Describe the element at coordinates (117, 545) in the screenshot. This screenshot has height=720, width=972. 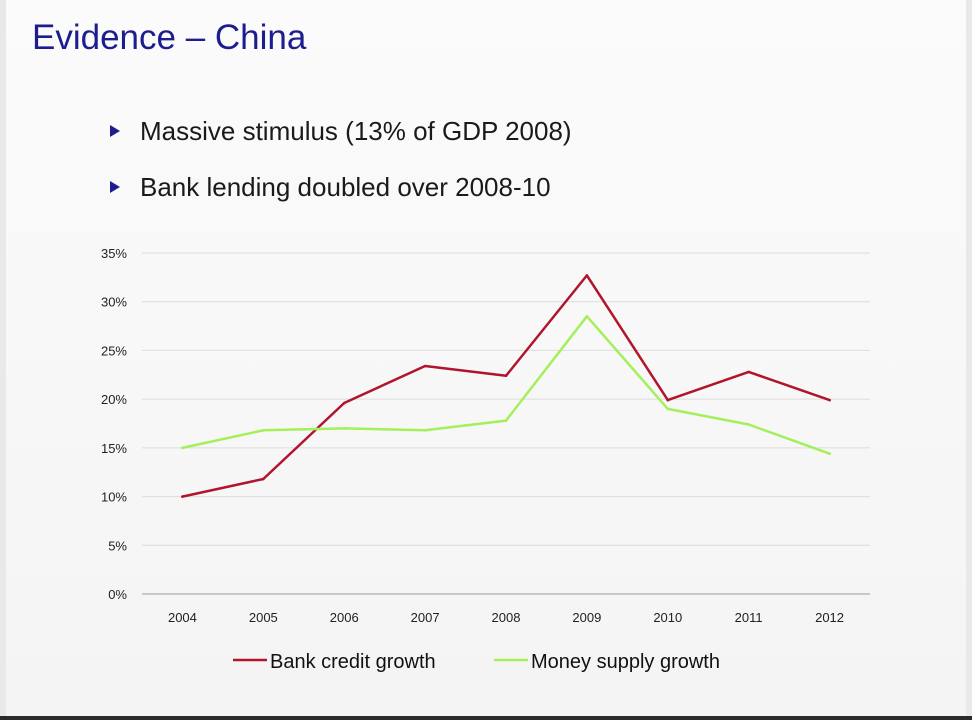
I see `y-tick-label: 5%` at that location.